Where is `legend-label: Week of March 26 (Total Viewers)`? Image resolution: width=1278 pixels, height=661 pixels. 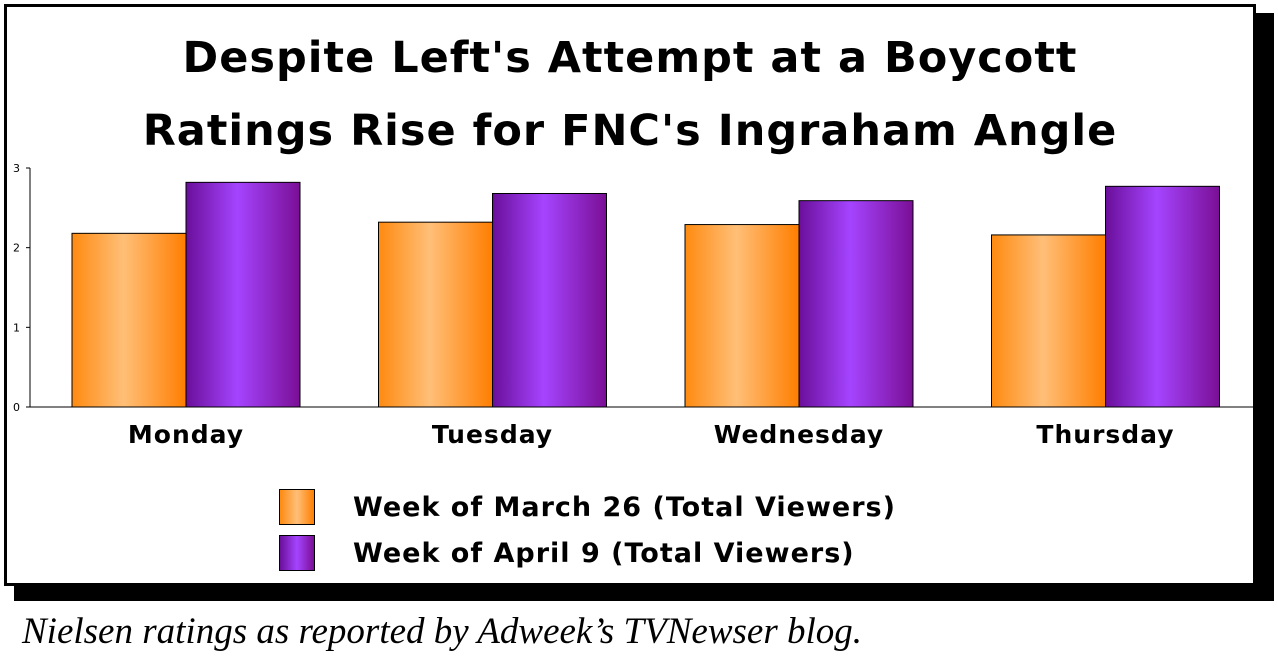 legend-label: Week of March 26 (Total Viewers) is located at coordinates (624, 507).